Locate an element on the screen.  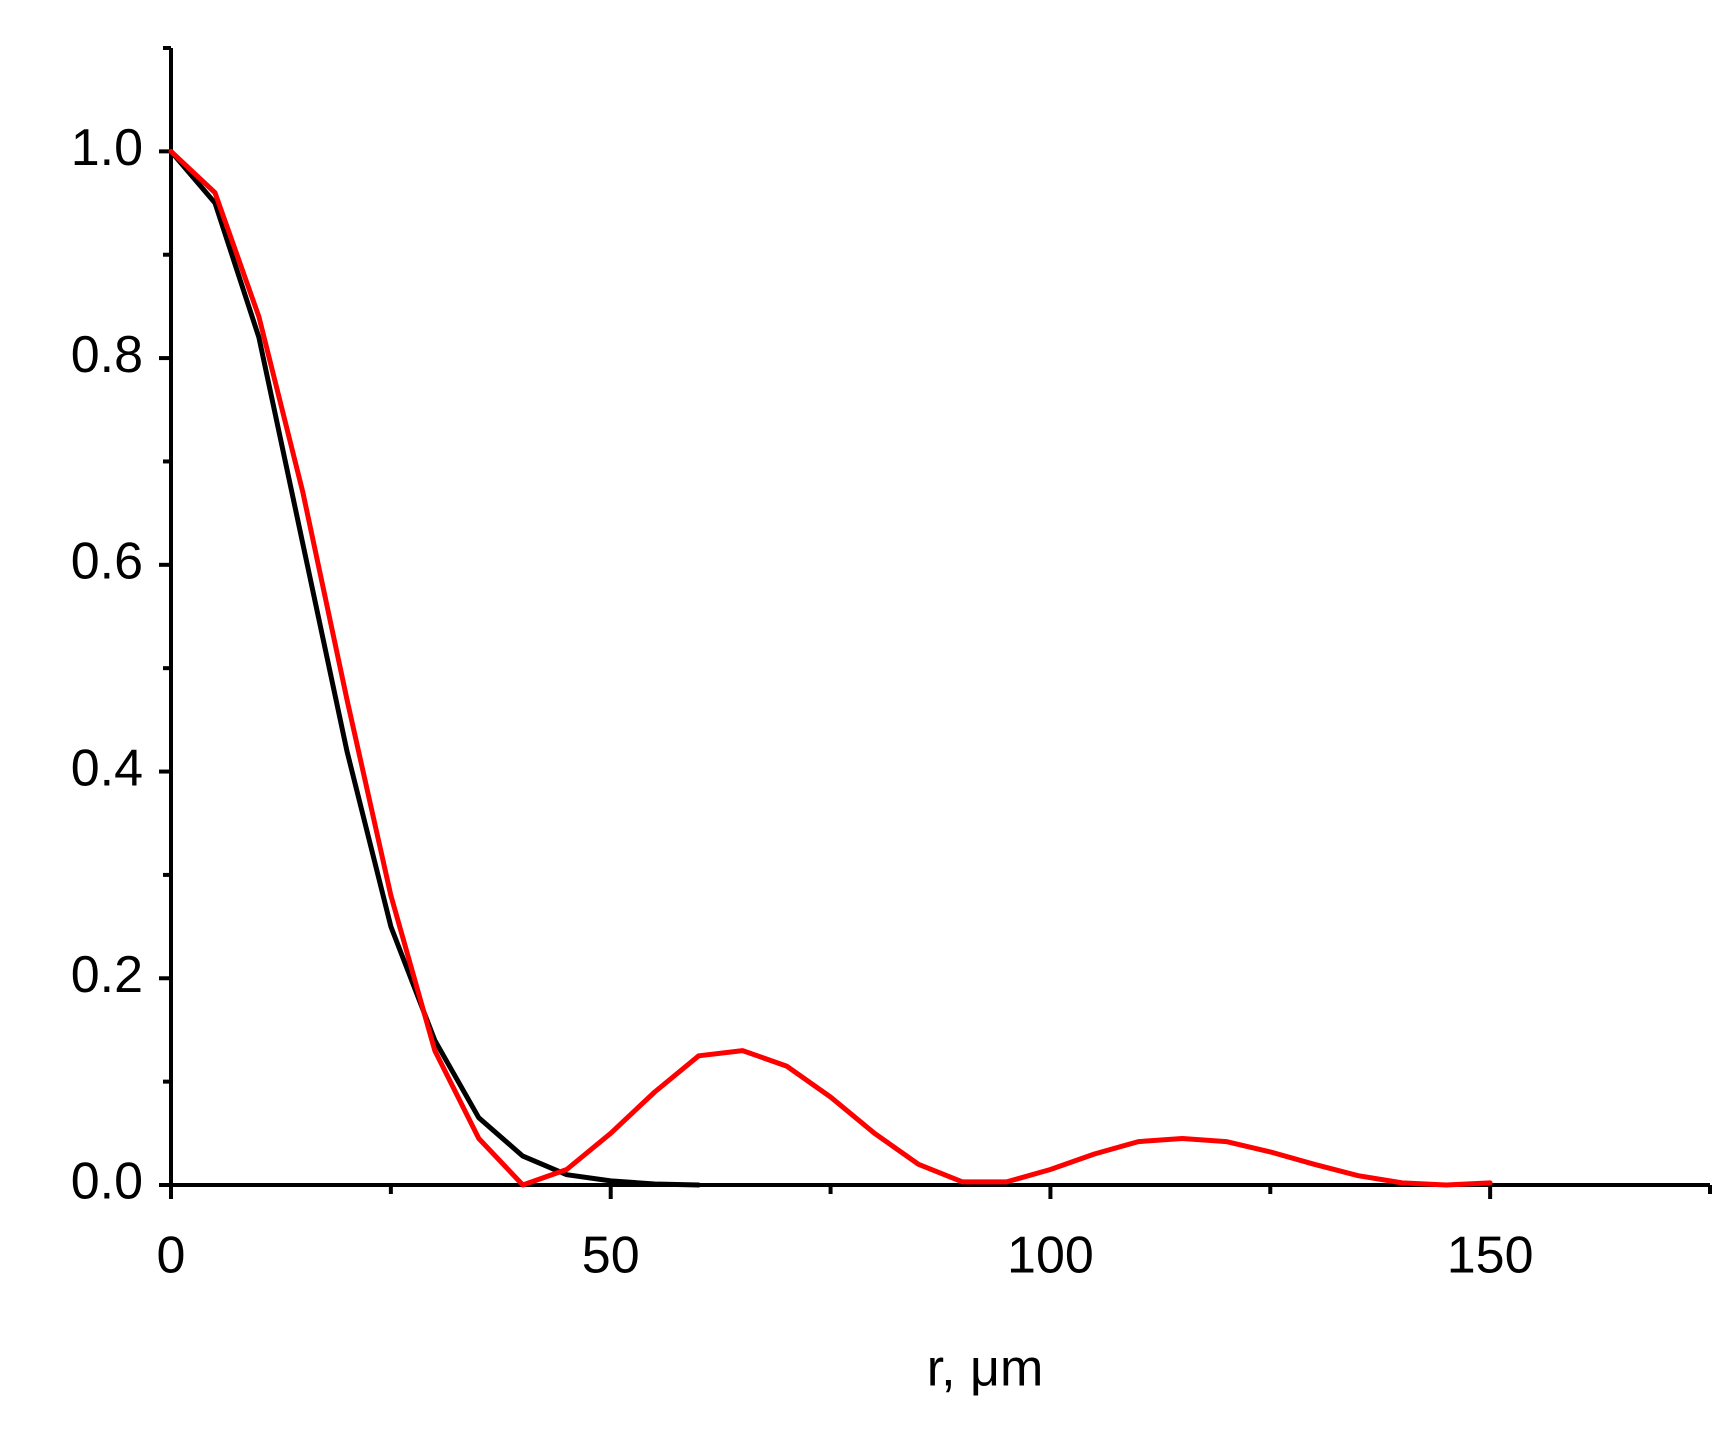
x-tick-label: 100 is located at coordinates (1050, 1256).